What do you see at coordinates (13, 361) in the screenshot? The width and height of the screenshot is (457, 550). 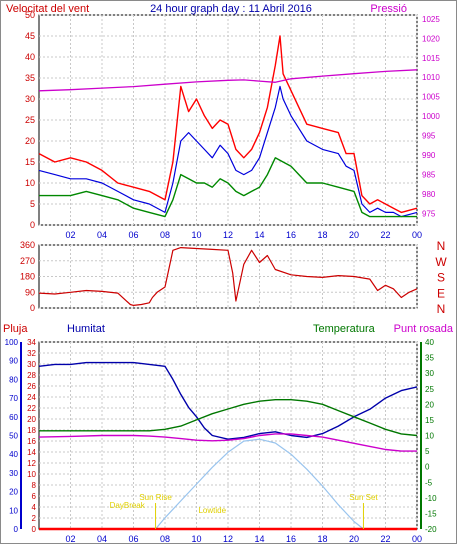 I see `humidity-tick-label: 90` at bounding box center [13, 361].